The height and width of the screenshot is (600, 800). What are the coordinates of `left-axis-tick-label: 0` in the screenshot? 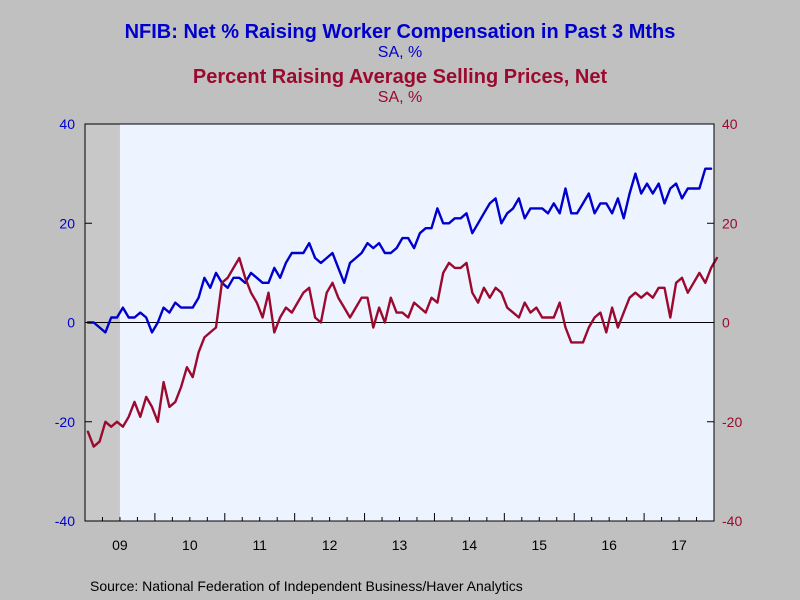 It's located at (71, 323).